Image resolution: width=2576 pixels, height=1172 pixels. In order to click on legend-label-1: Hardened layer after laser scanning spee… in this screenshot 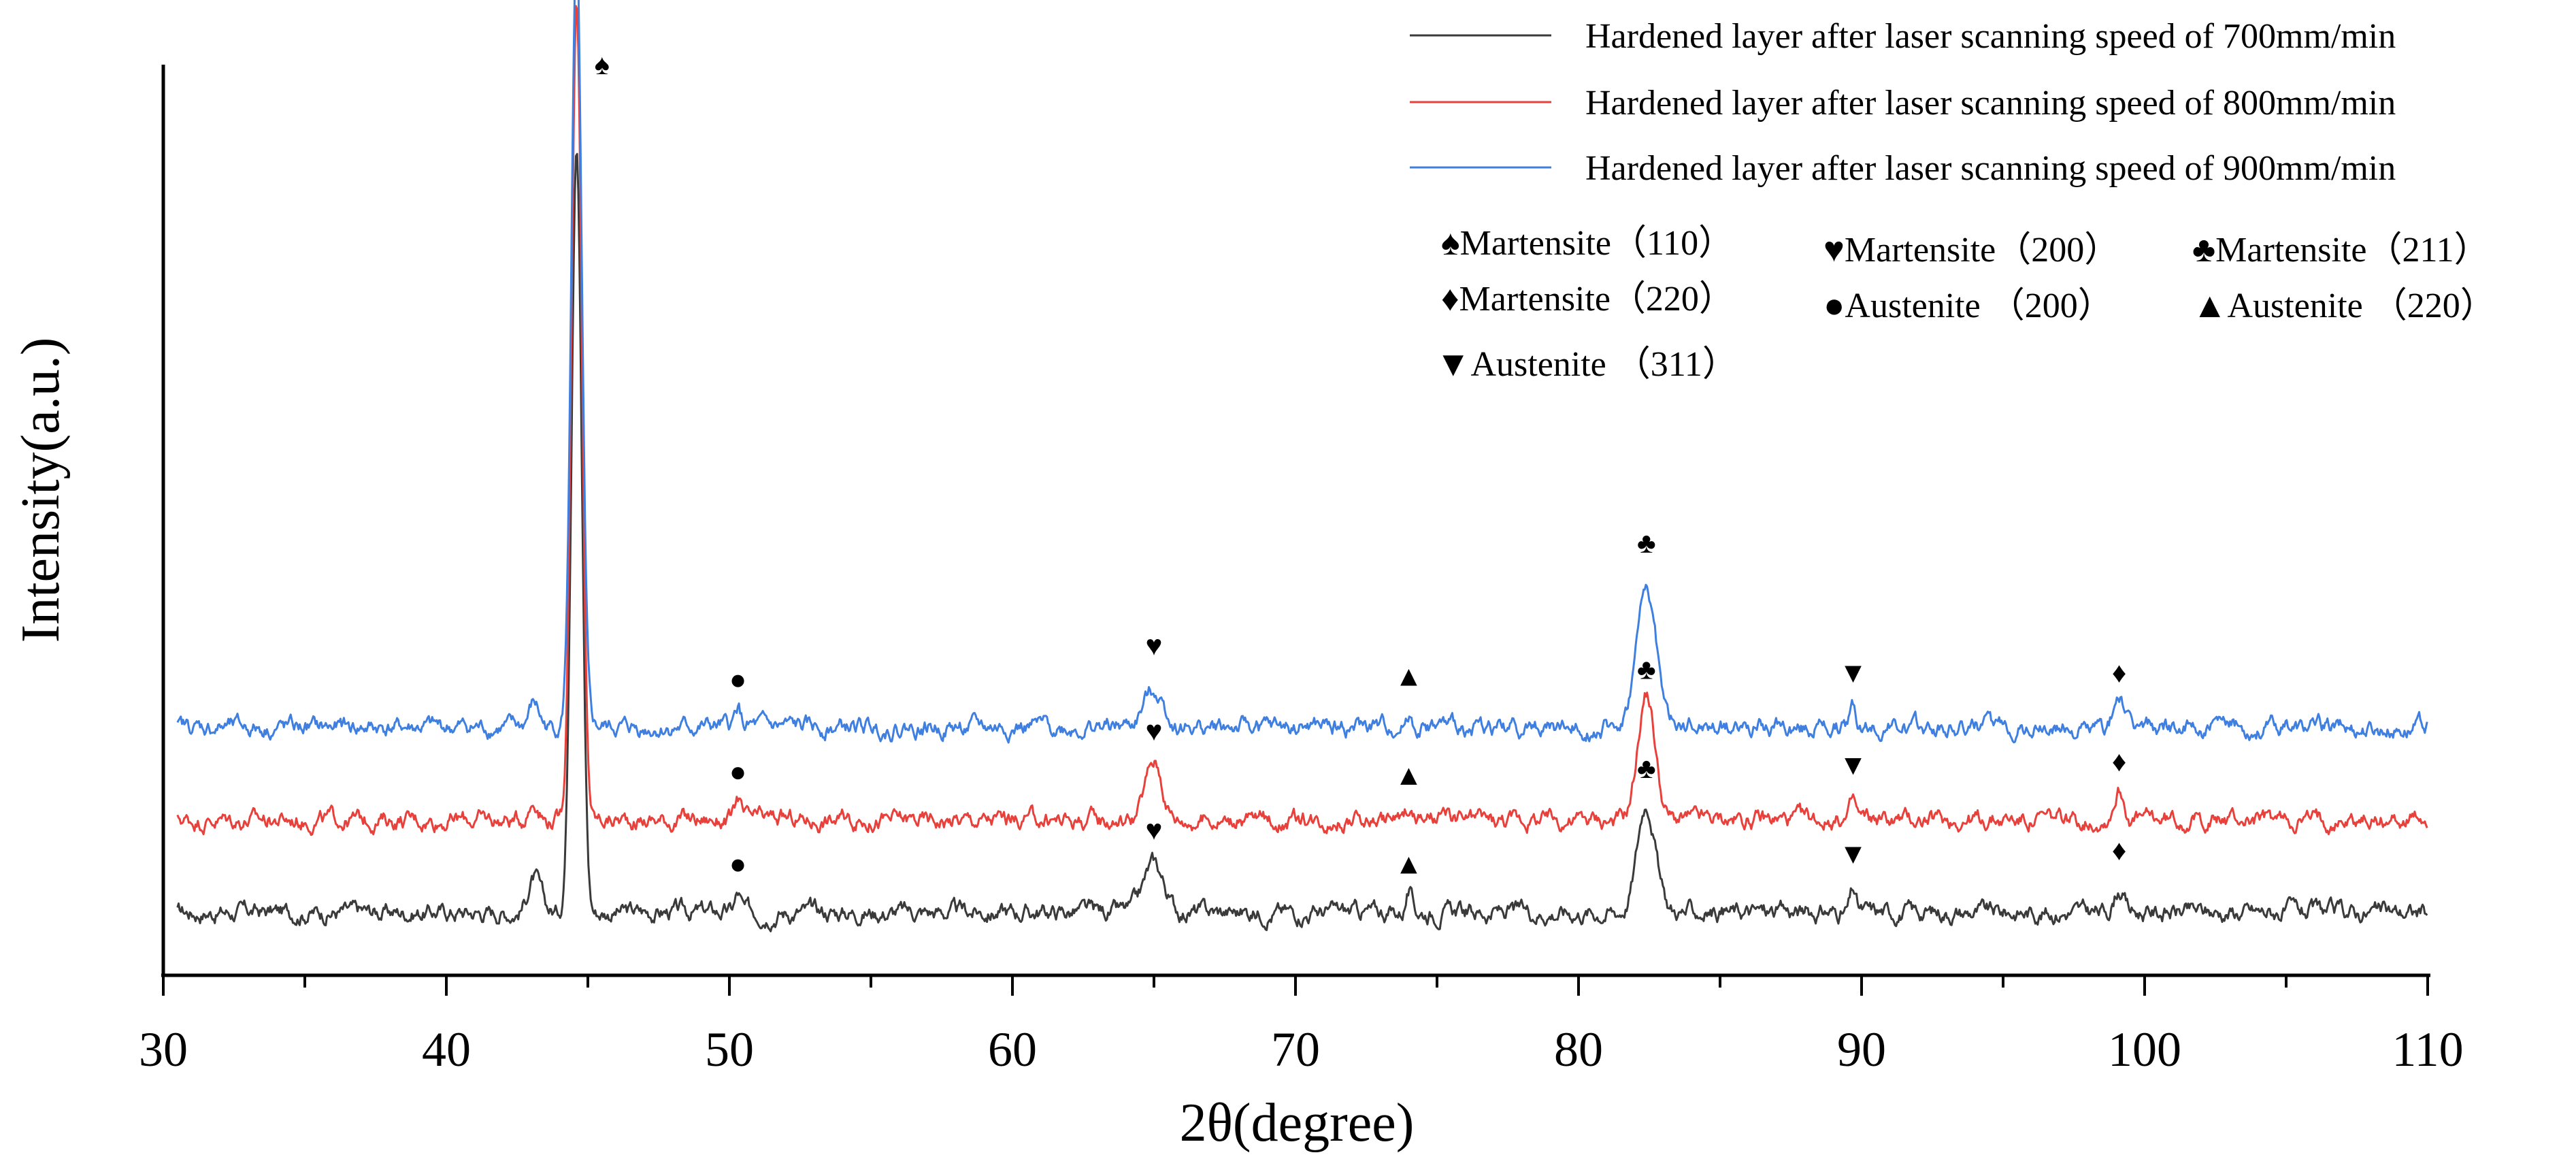, I will do `click(1991, 36)`.